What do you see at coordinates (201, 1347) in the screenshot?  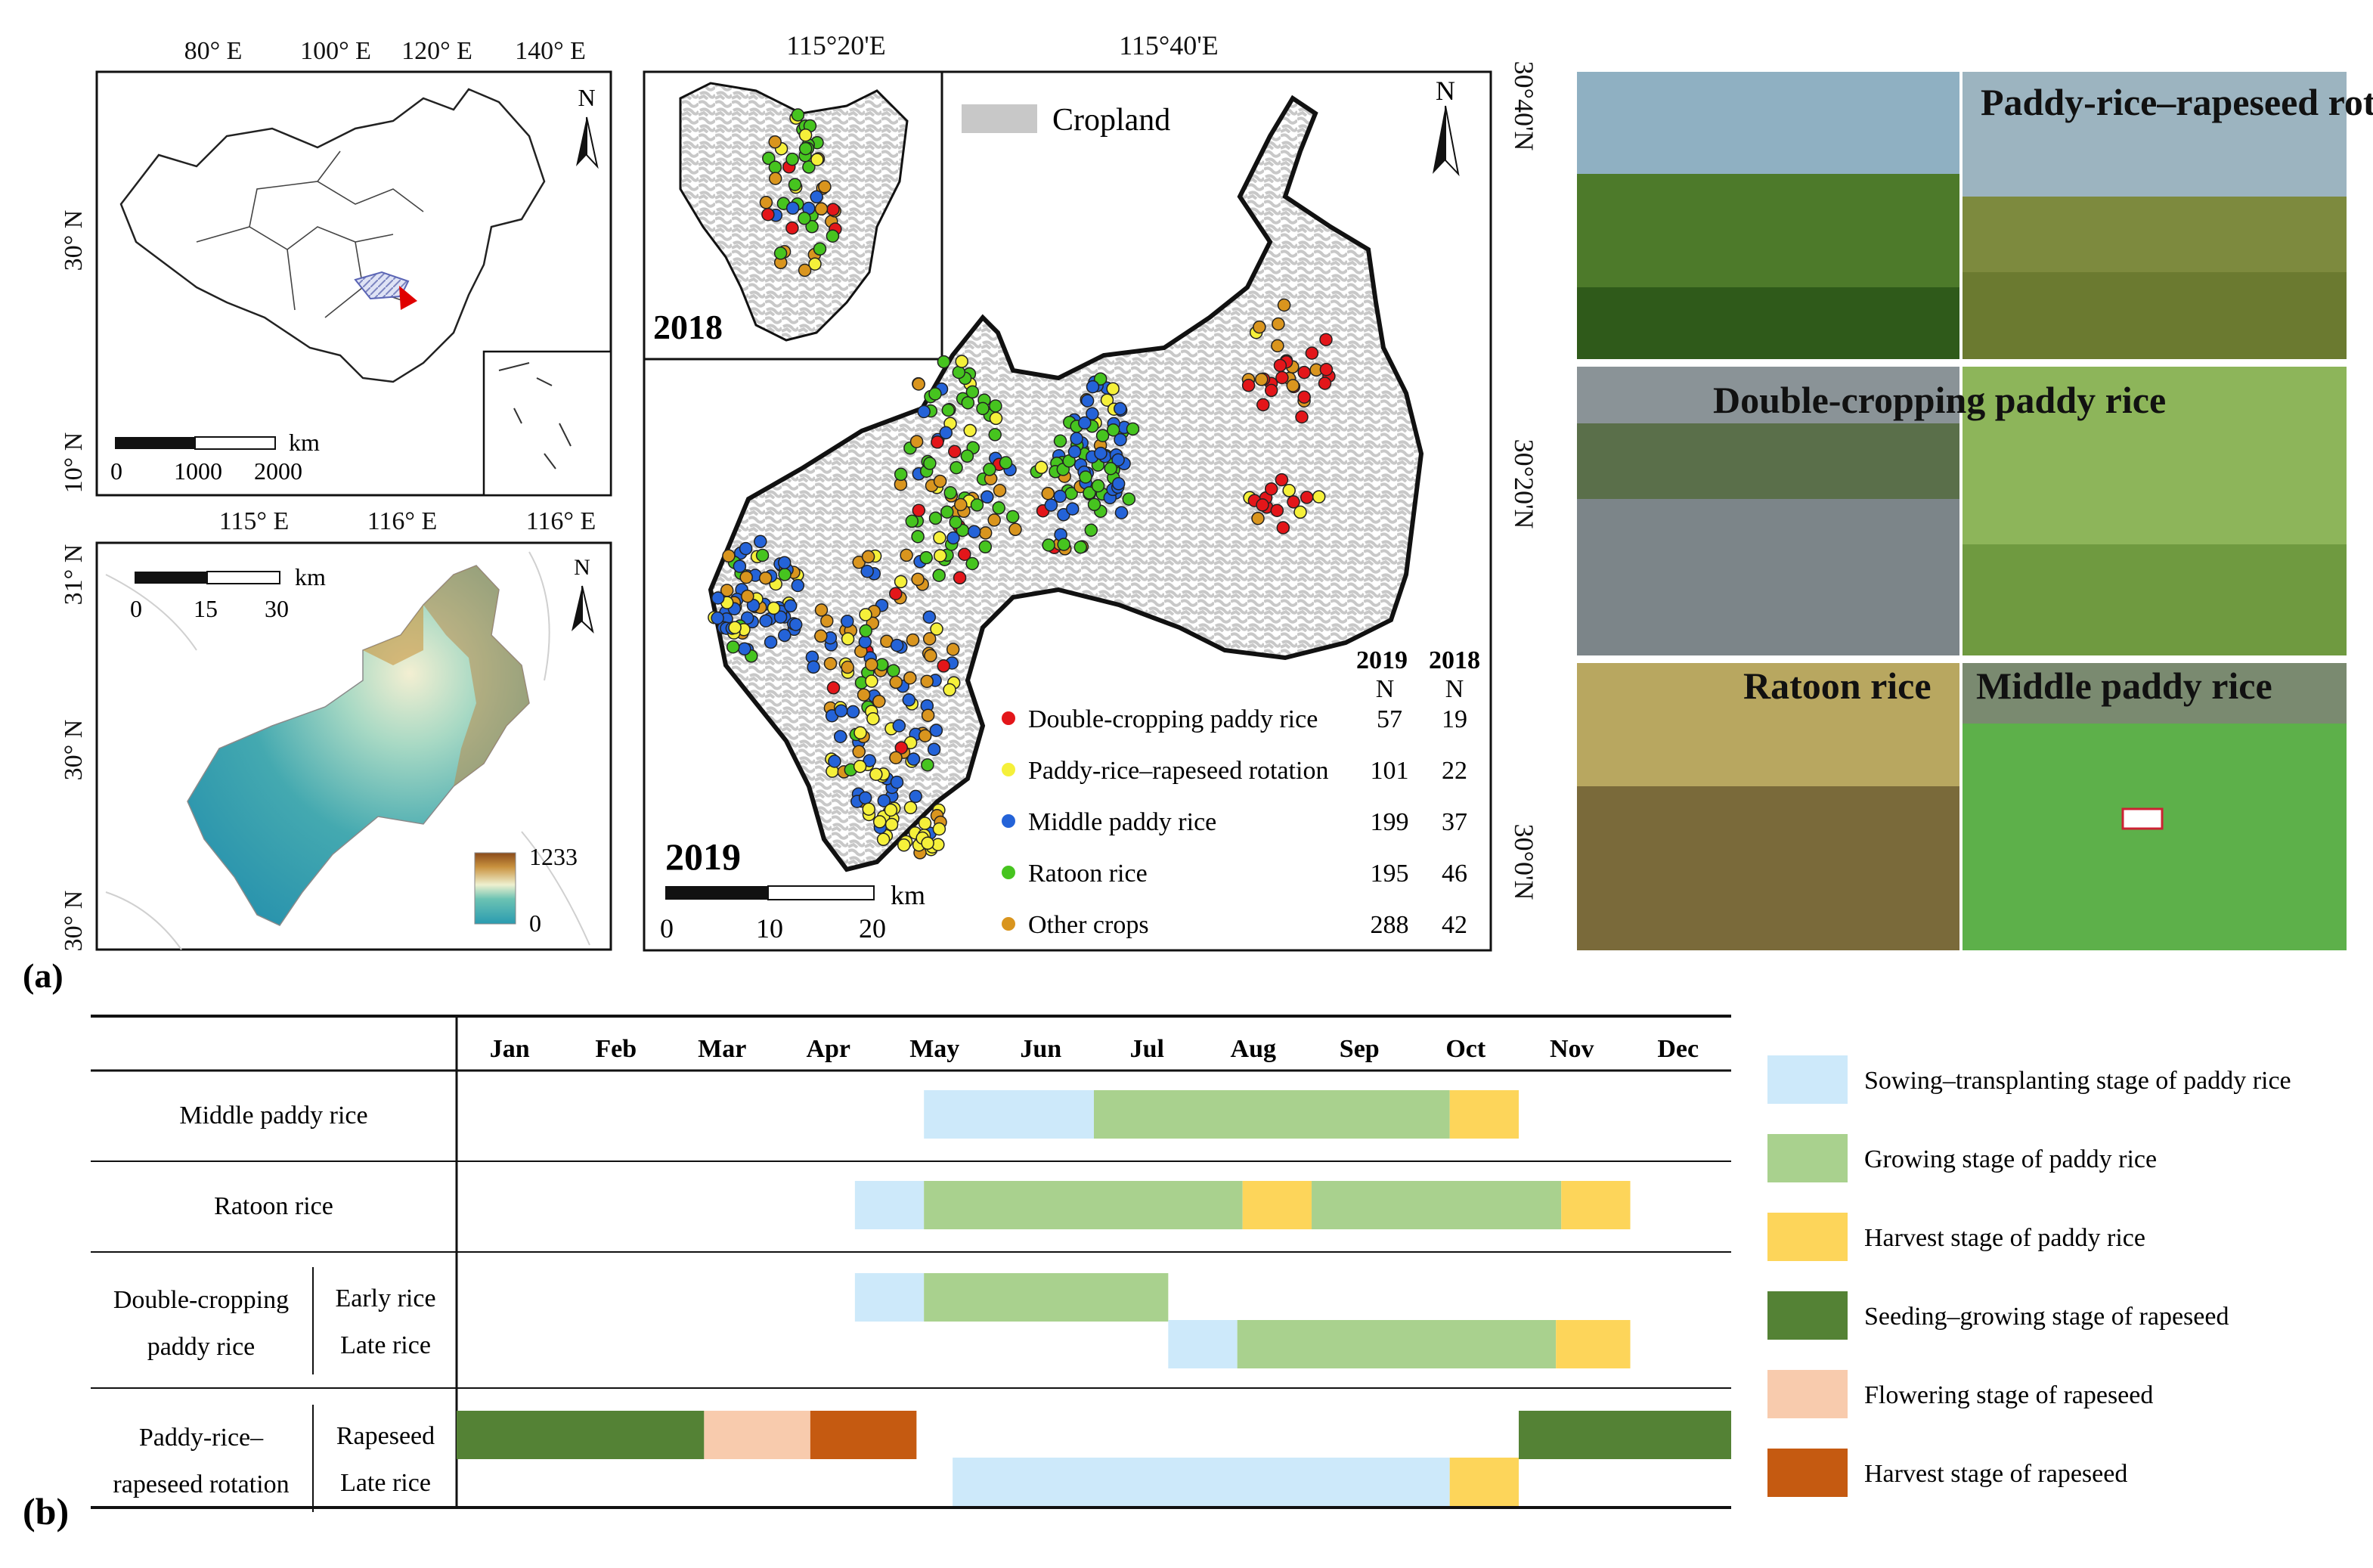 I see `calendar-group-label: paddy rice` at bounding box center [201, 1347].